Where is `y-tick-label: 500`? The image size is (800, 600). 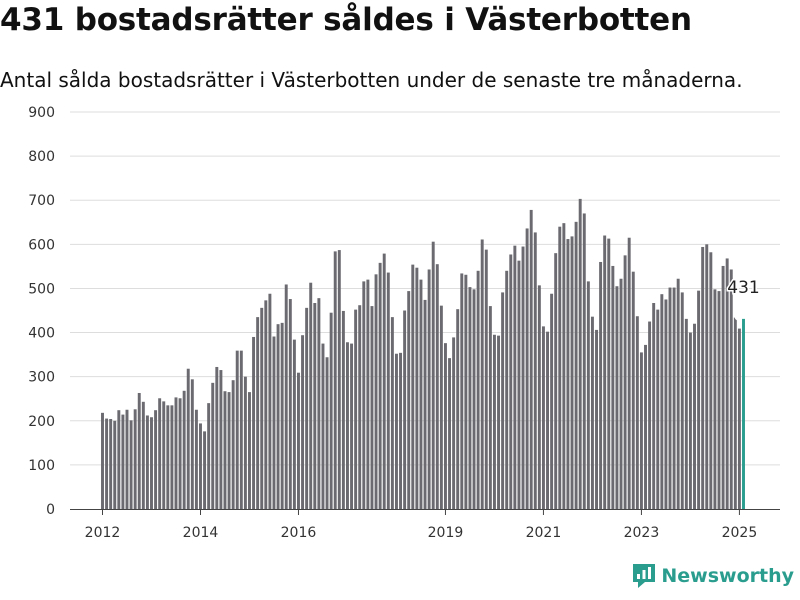
y-tick-label: 500 is located at coordinates (41, 289).